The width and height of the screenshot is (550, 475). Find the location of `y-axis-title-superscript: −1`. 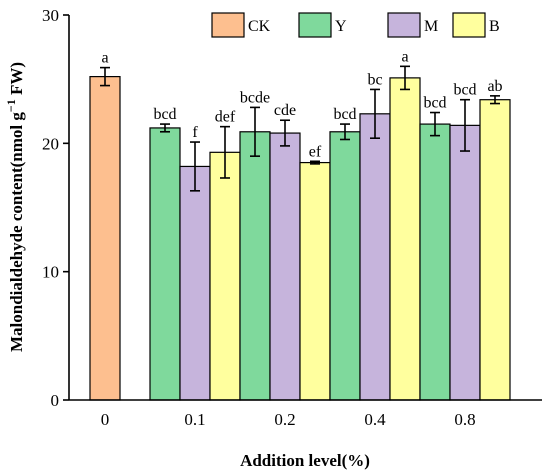

y-axis-title-superscript: −1 is located at coordinates (11, 105).